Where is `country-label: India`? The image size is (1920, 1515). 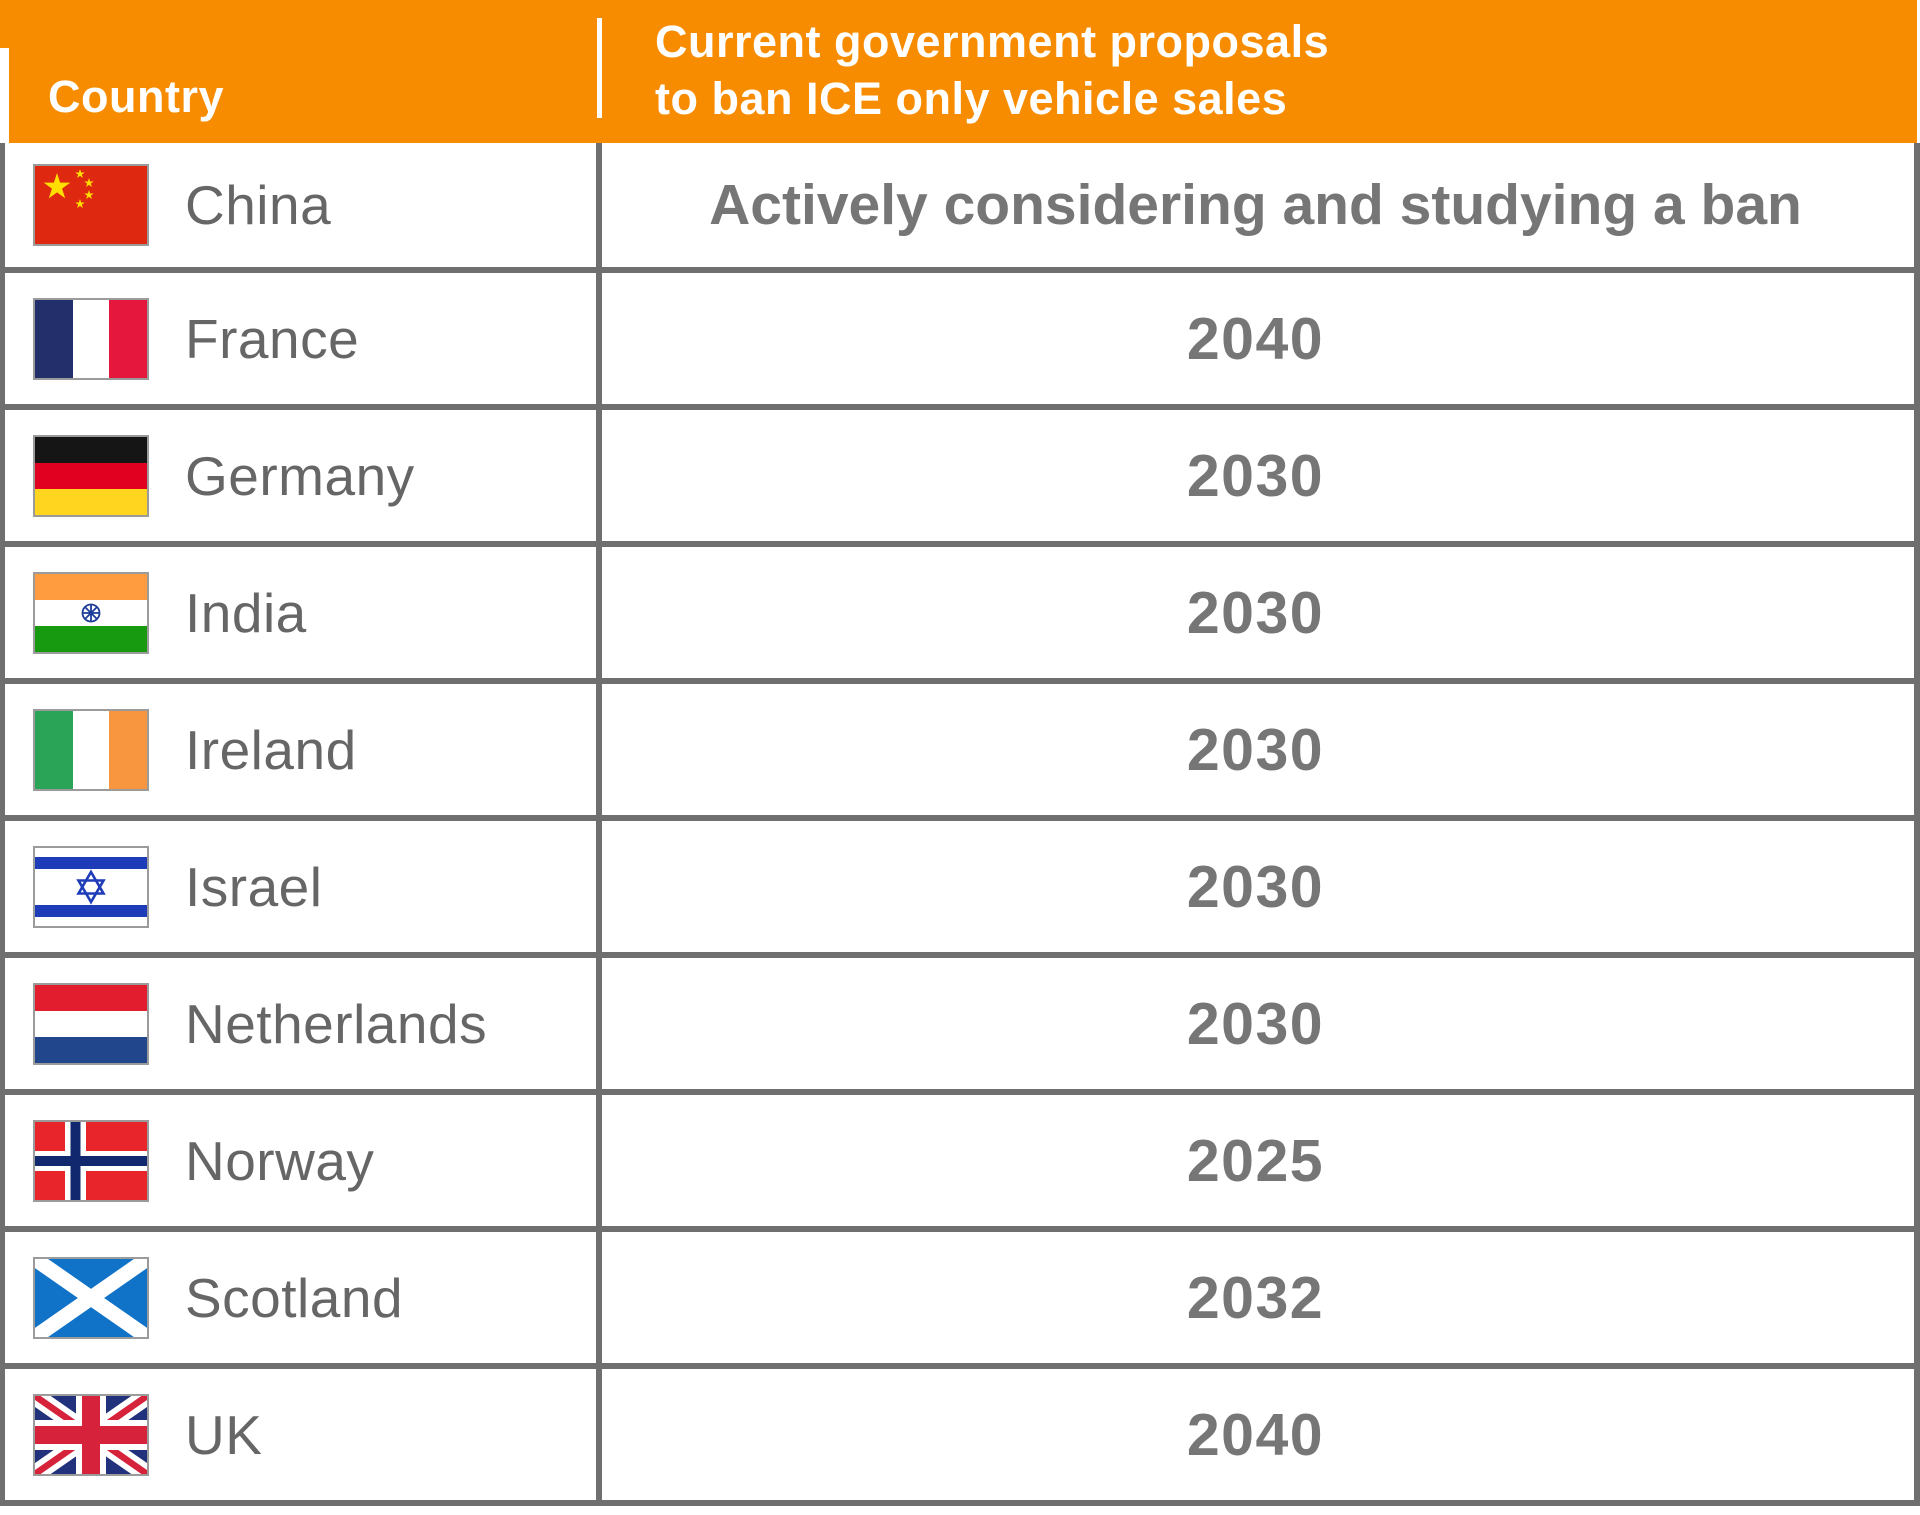 country-label: India is located at coordinates (246, 612).